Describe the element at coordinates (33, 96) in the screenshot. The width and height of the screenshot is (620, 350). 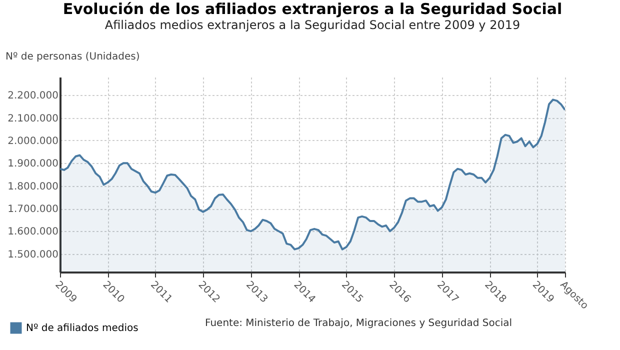
I see `y-tick-label: 2.200.000` at that location.